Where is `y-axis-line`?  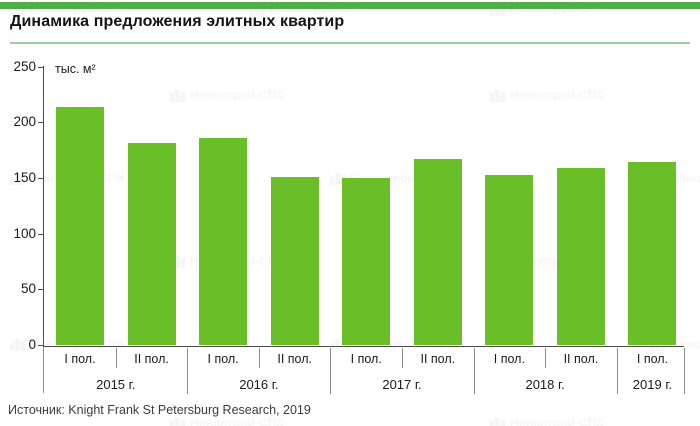
y-axis-line is located at coordinates (43, 206).